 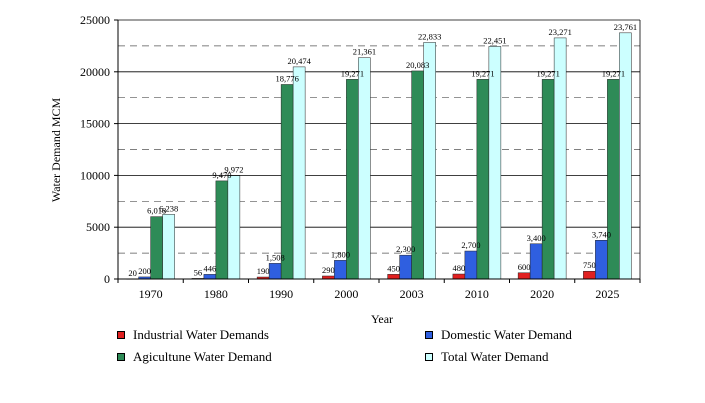 What do you see at coordinates (625, 27) in the screenshot?
I see `data-label: 23,761` at bounding box center [625, 27].